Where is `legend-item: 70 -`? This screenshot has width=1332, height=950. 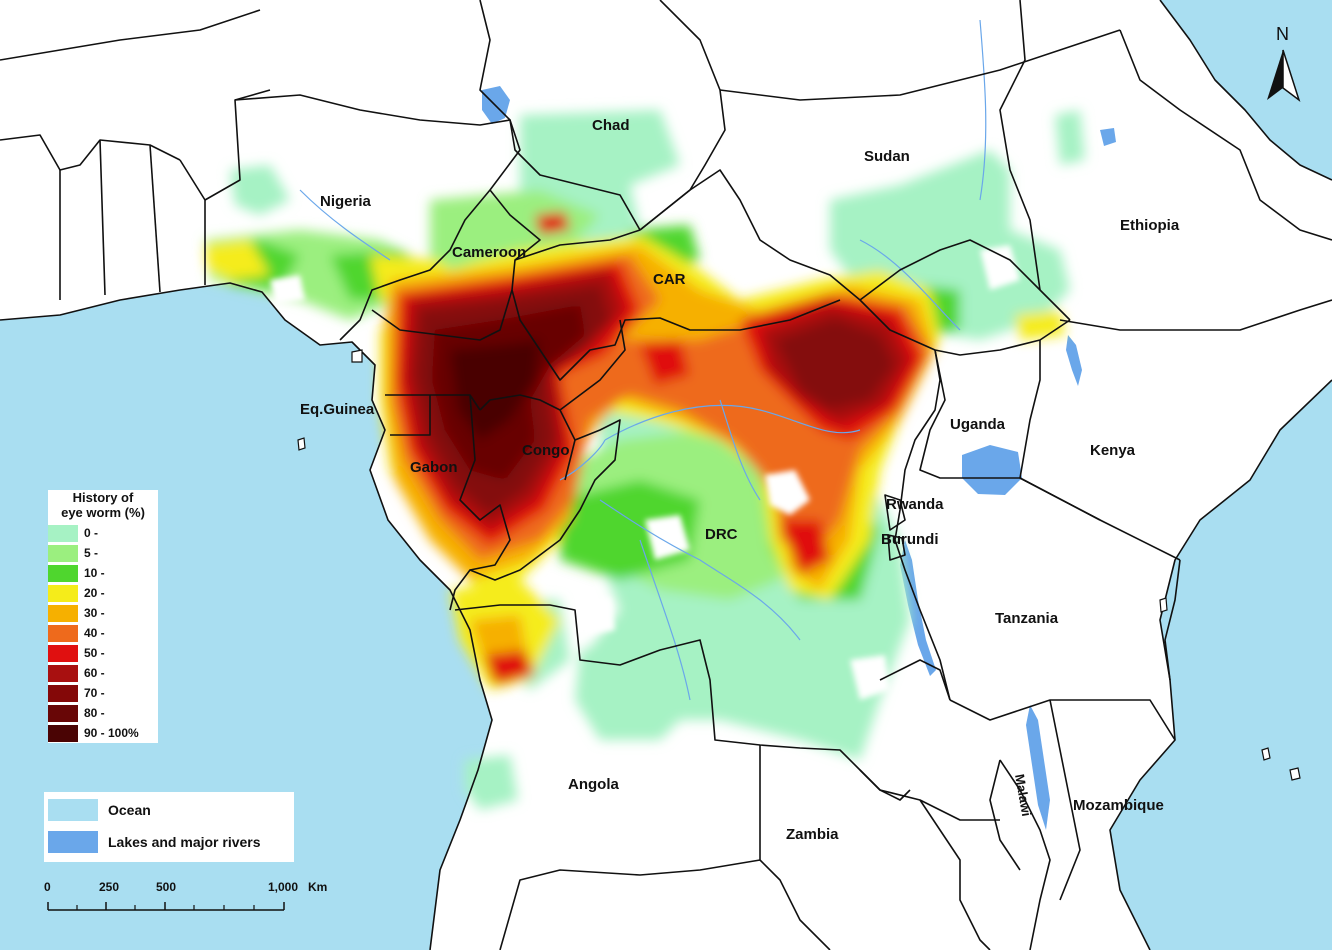
legend-item: 70 - is located at coordinates (103, 693).